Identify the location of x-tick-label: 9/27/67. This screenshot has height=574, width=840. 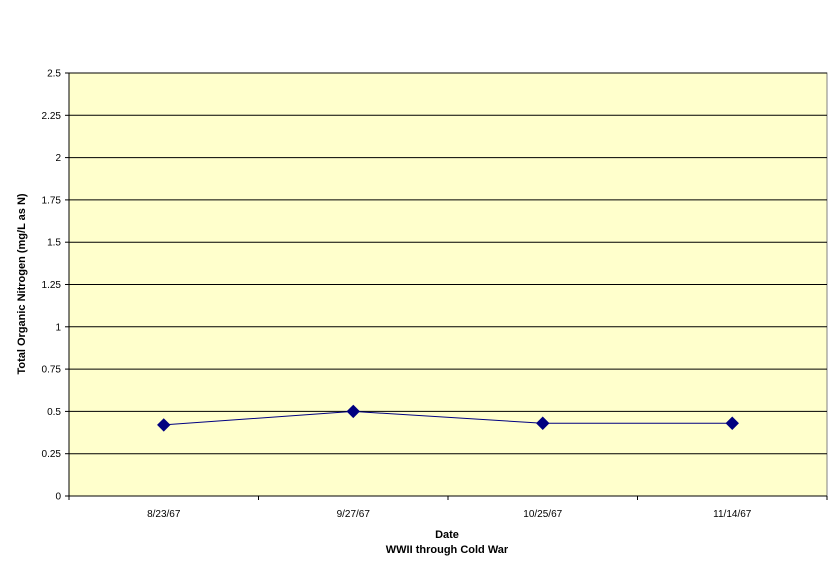
(354, 514).